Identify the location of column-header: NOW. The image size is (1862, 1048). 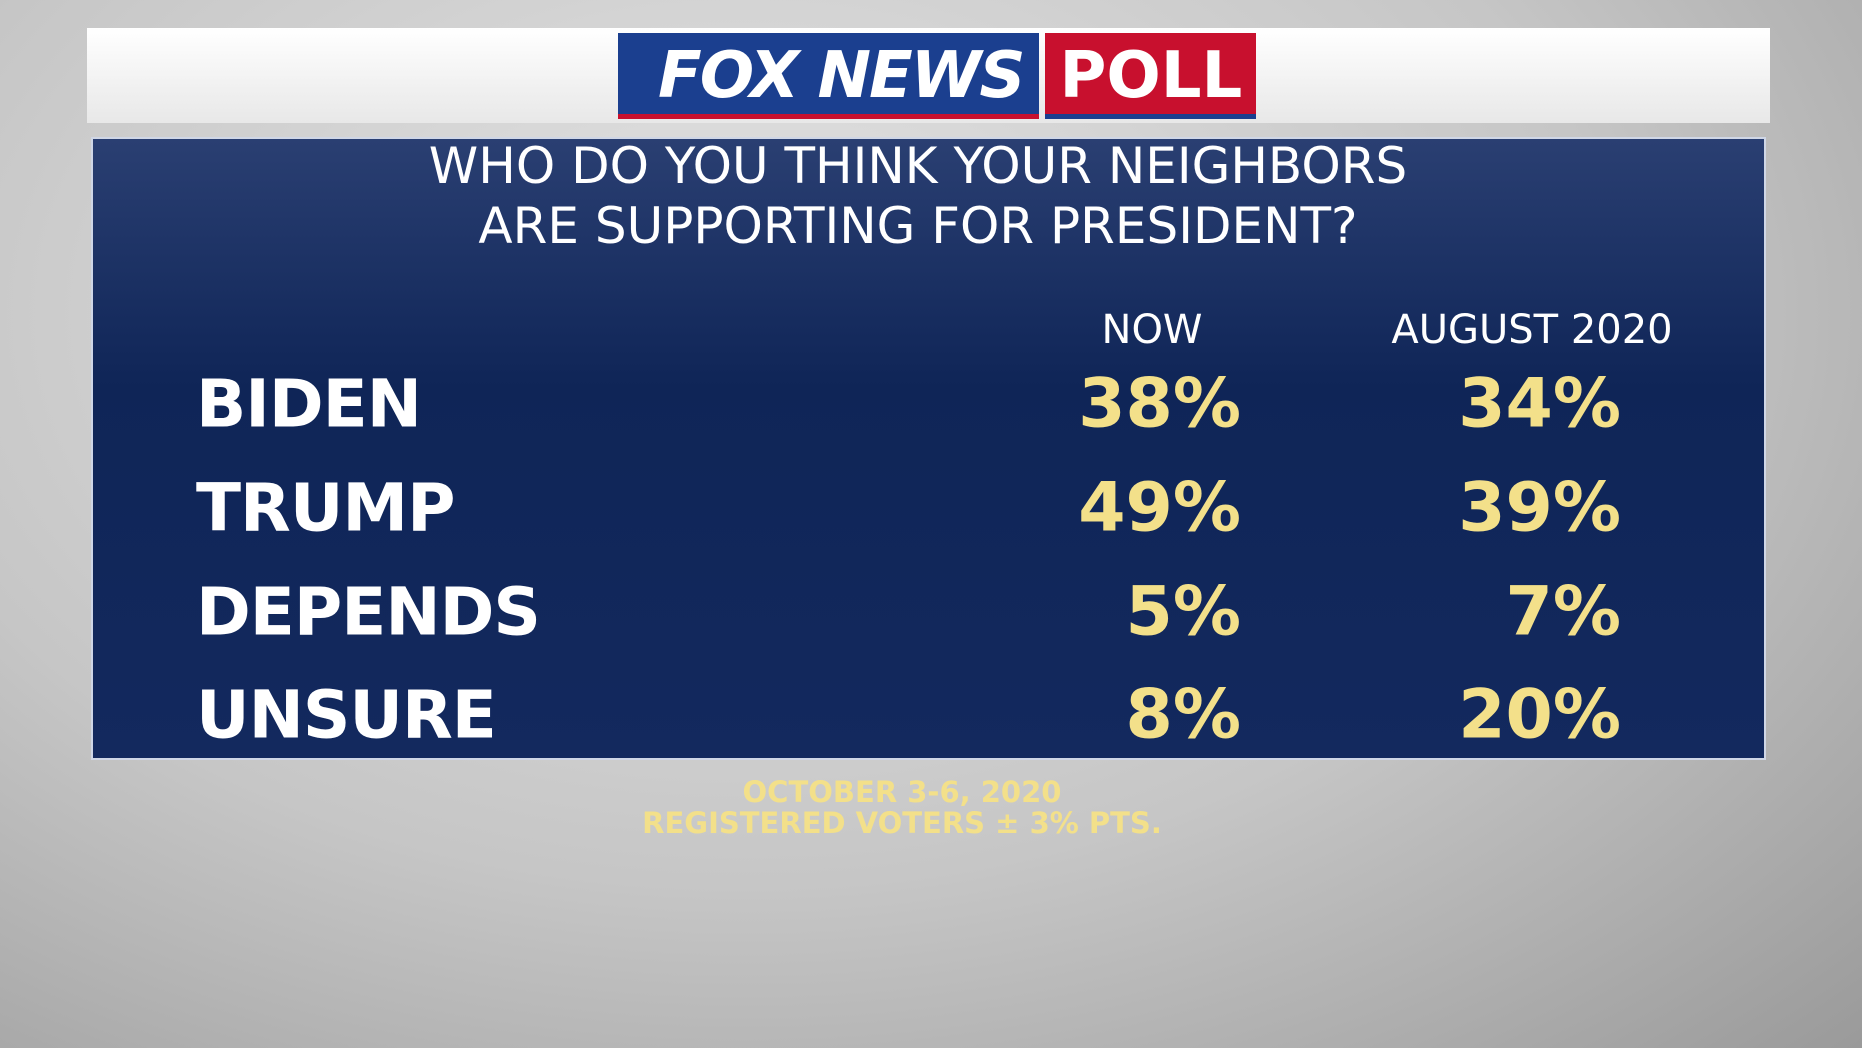
(1152, 330).